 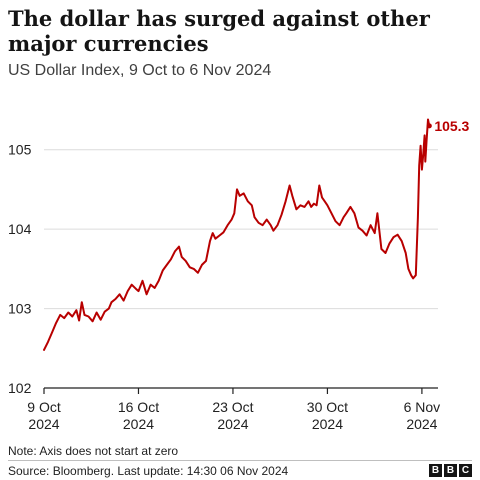 I want to click on x-tick-label: 9 Oct, so click(x=44, y=407).